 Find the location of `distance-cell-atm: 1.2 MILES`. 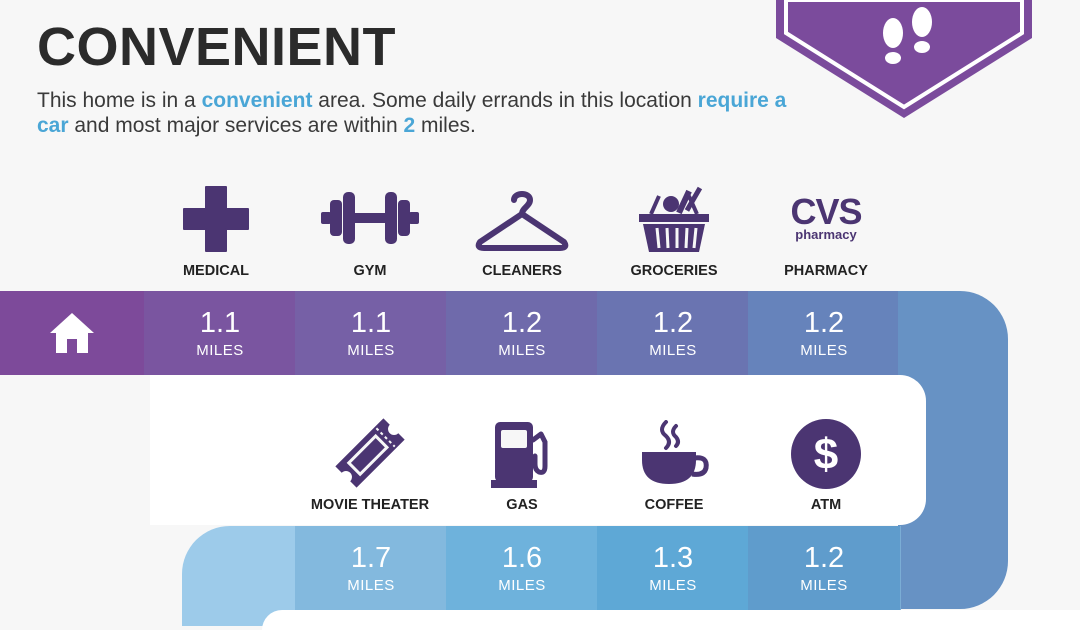

distance-cell-atm: 1.2 MILES is located at coordinates (824, 568).